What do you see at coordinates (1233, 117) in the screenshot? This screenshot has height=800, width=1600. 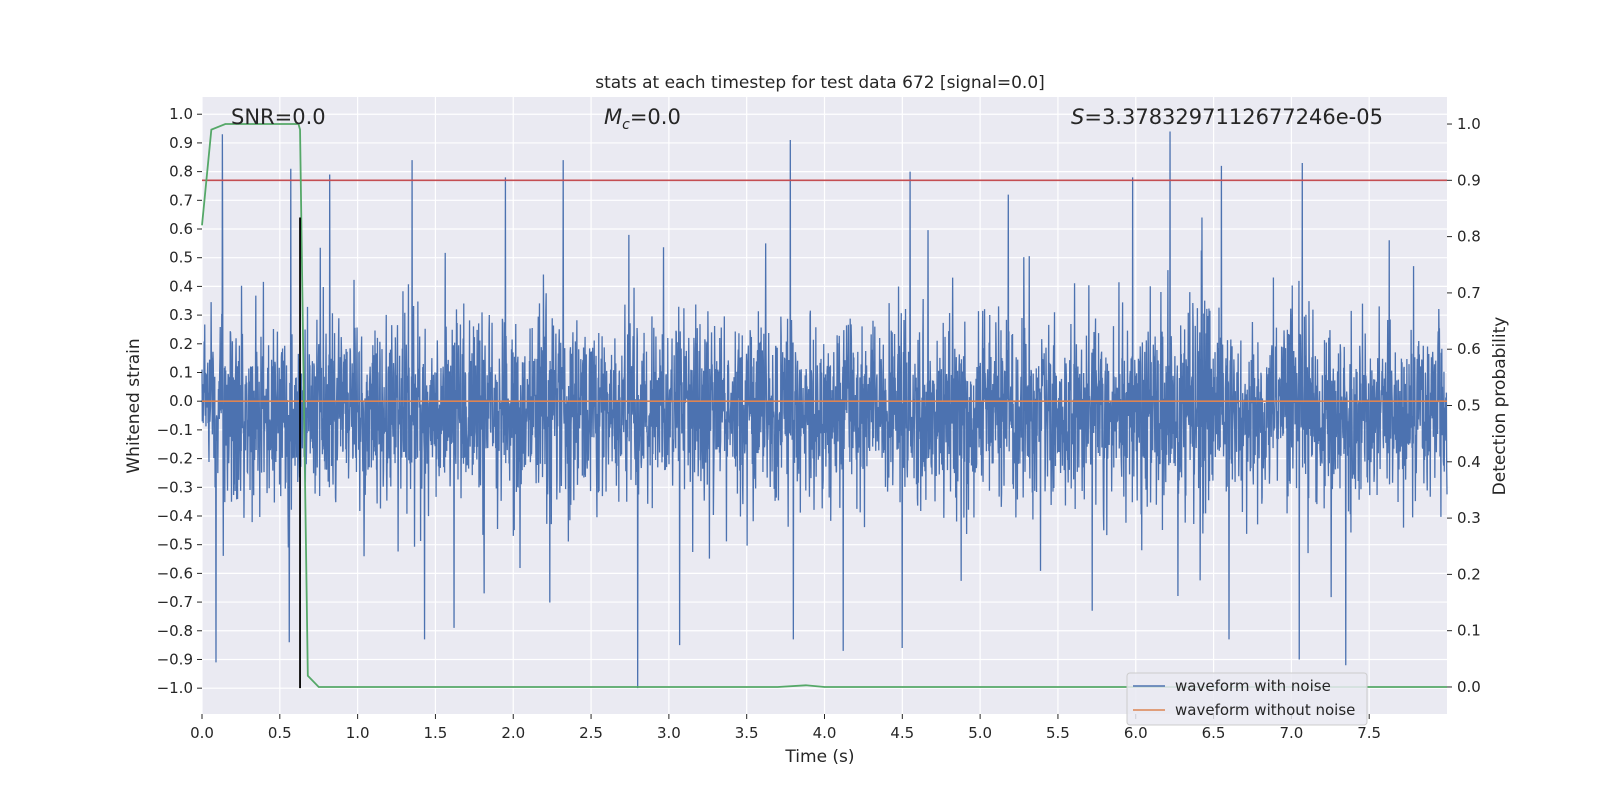 I see `s-value: =3.3783297112677246e-05` at bounding box center [1233, 117].